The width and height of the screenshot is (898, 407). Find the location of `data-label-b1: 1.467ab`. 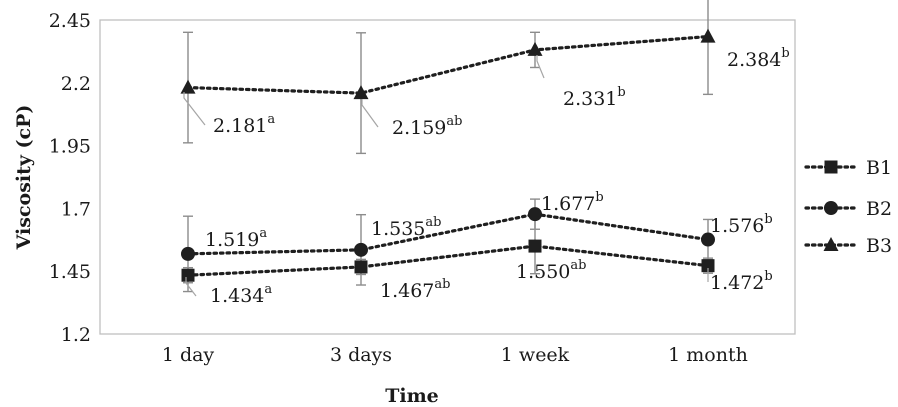

data-label-b1: 1.467ab is located at coordinates (415, 289).